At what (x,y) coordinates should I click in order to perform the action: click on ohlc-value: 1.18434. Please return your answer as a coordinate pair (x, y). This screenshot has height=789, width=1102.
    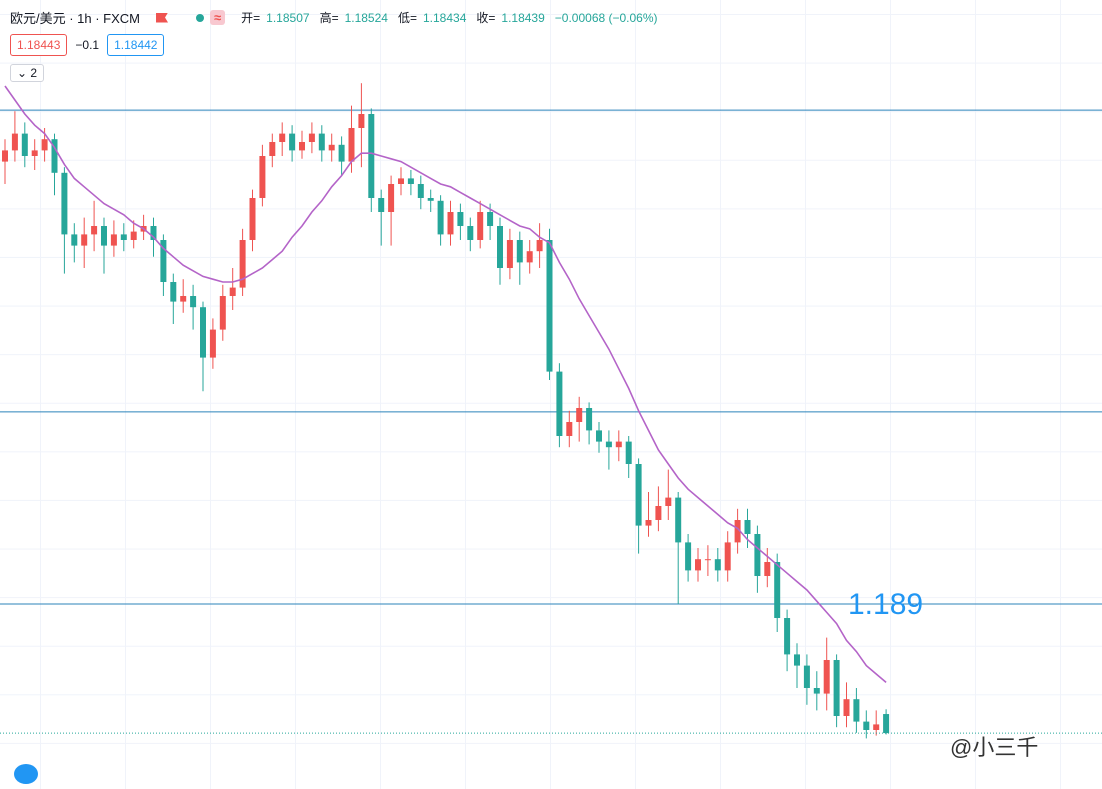
    Looking at the image, I should click on (444, 17).